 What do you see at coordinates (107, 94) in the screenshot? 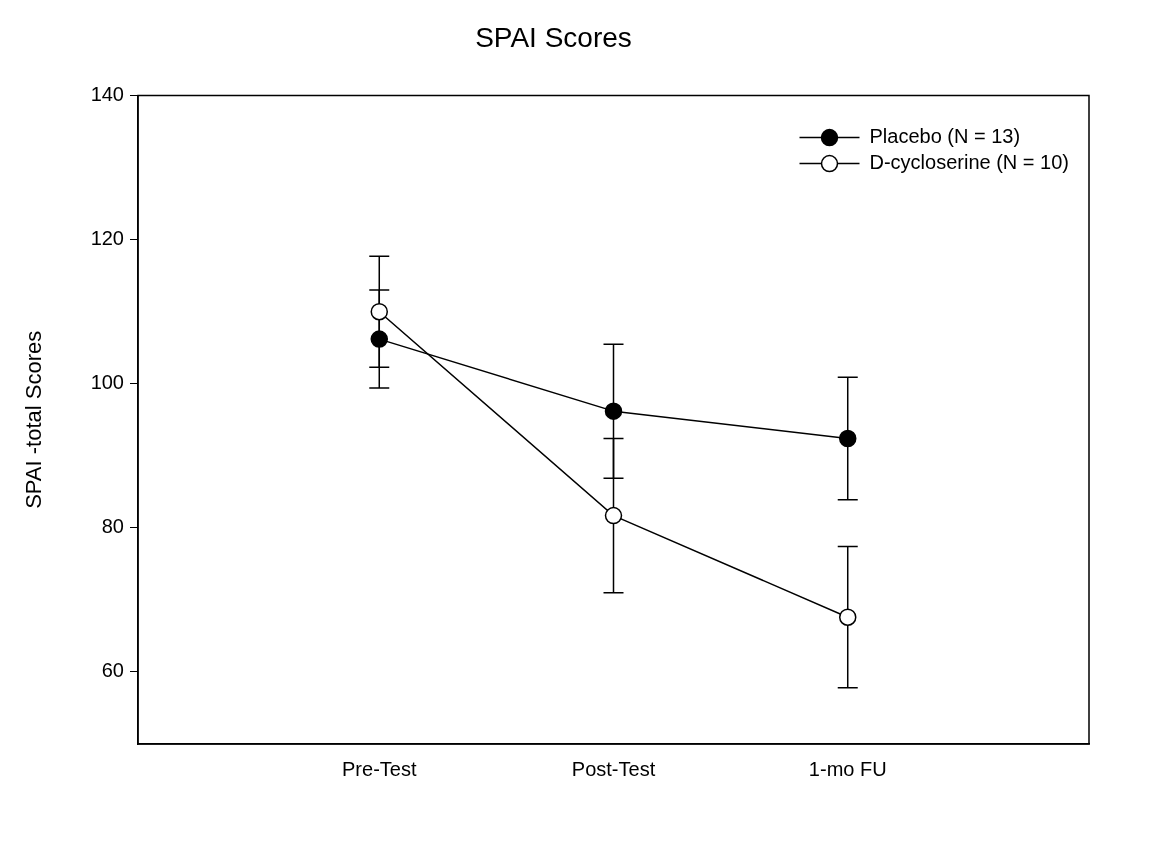
I see `y-tick-label: 140` at bounding box center [107, 94].